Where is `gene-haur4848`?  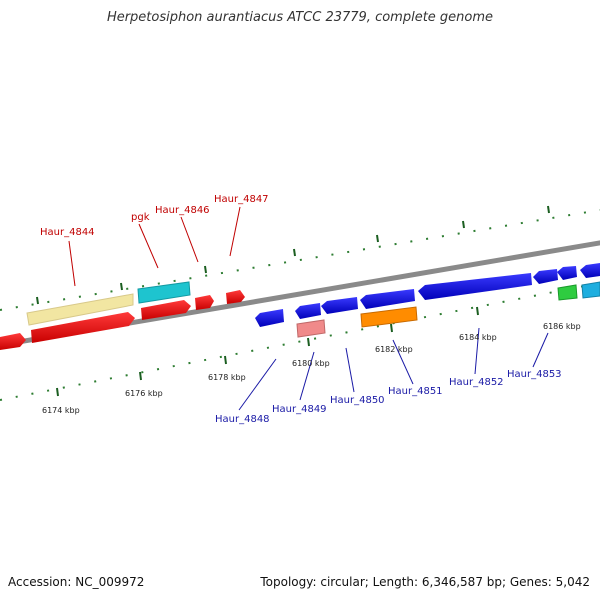 gene-haur4848 is located at coordinates (269, 318).